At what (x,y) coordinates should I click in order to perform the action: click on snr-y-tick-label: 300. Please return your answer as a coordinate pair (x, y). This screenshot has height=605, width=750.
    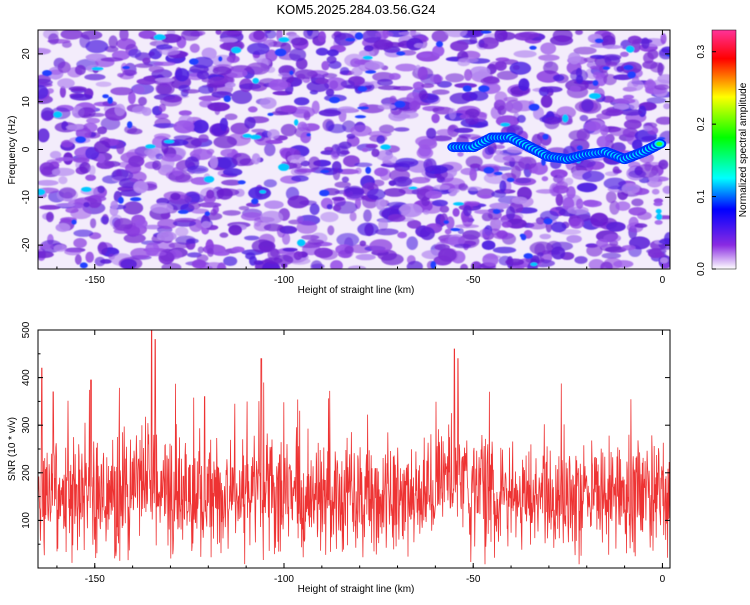
    Looking at the image, I should click on (26, 424).